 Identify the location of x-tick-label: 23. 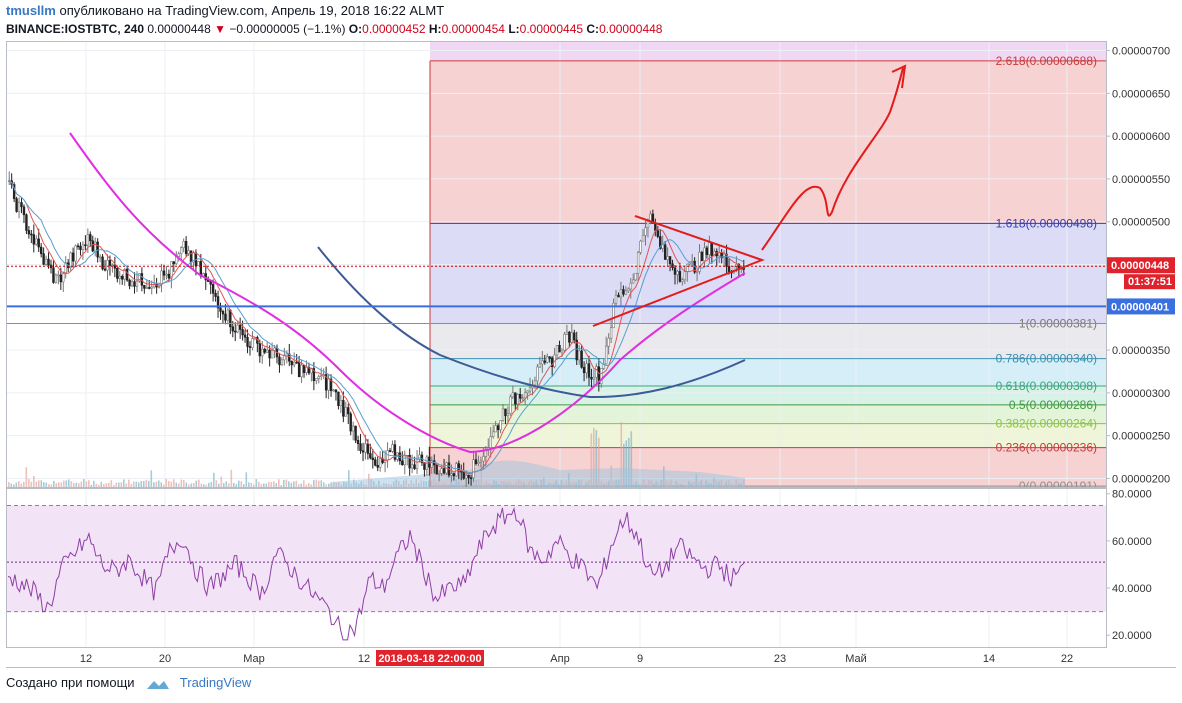
(780, 659).